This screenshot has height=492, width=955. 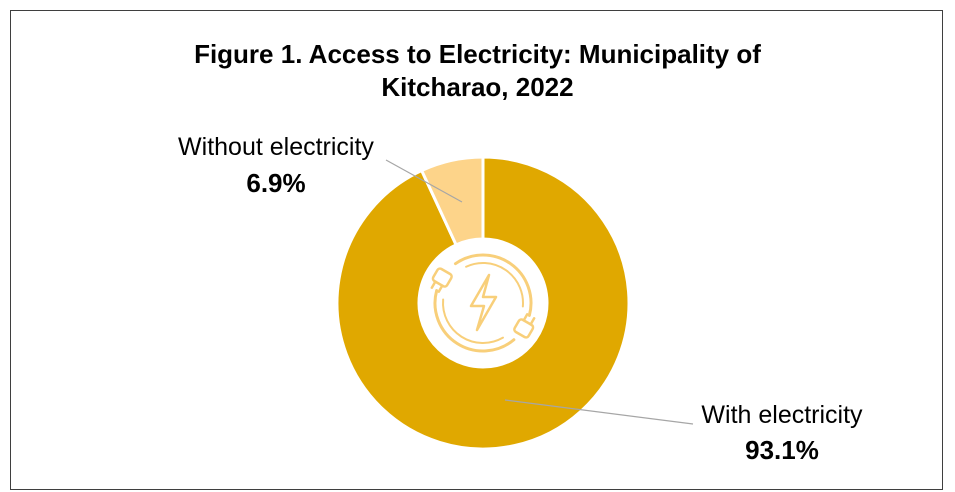 What do you see at coordinates (477, 87) in the screenshot?
I see `chart-title-line-2: Kitcharao, 2022` at bounding box center [477, 87].